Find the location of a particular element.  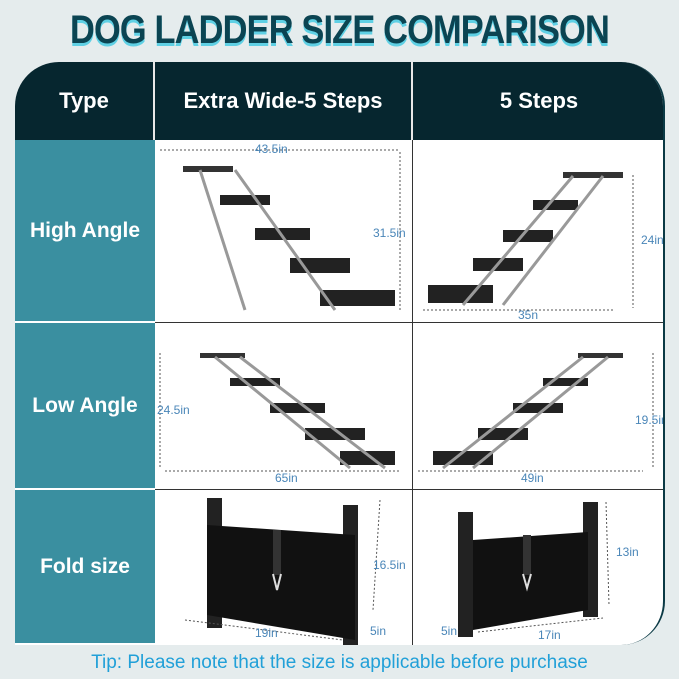

image-fold-5-steps: 17in 13in 5in is located at coordinates (538, 567).